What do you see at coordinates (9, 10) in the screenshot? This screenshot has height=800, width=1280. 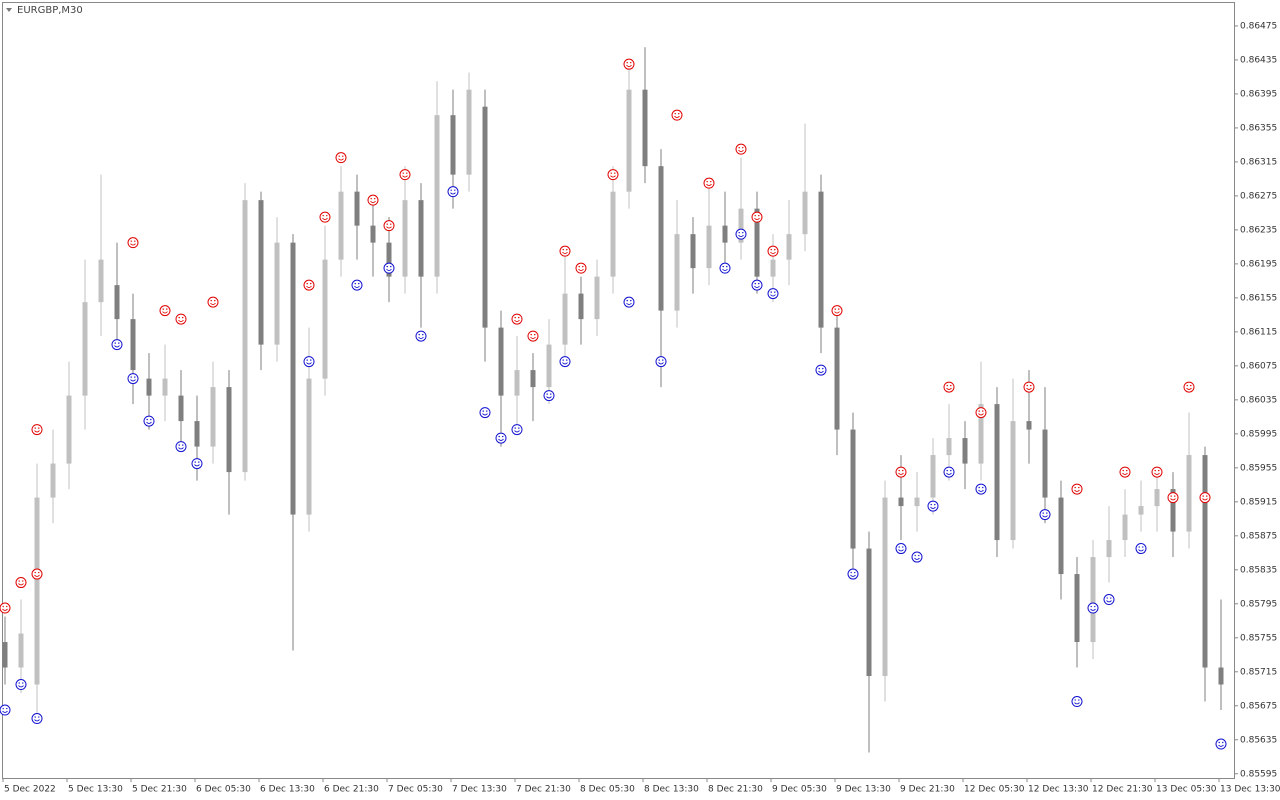 I see `collapse-arrow` at bounding box center [9, 10].